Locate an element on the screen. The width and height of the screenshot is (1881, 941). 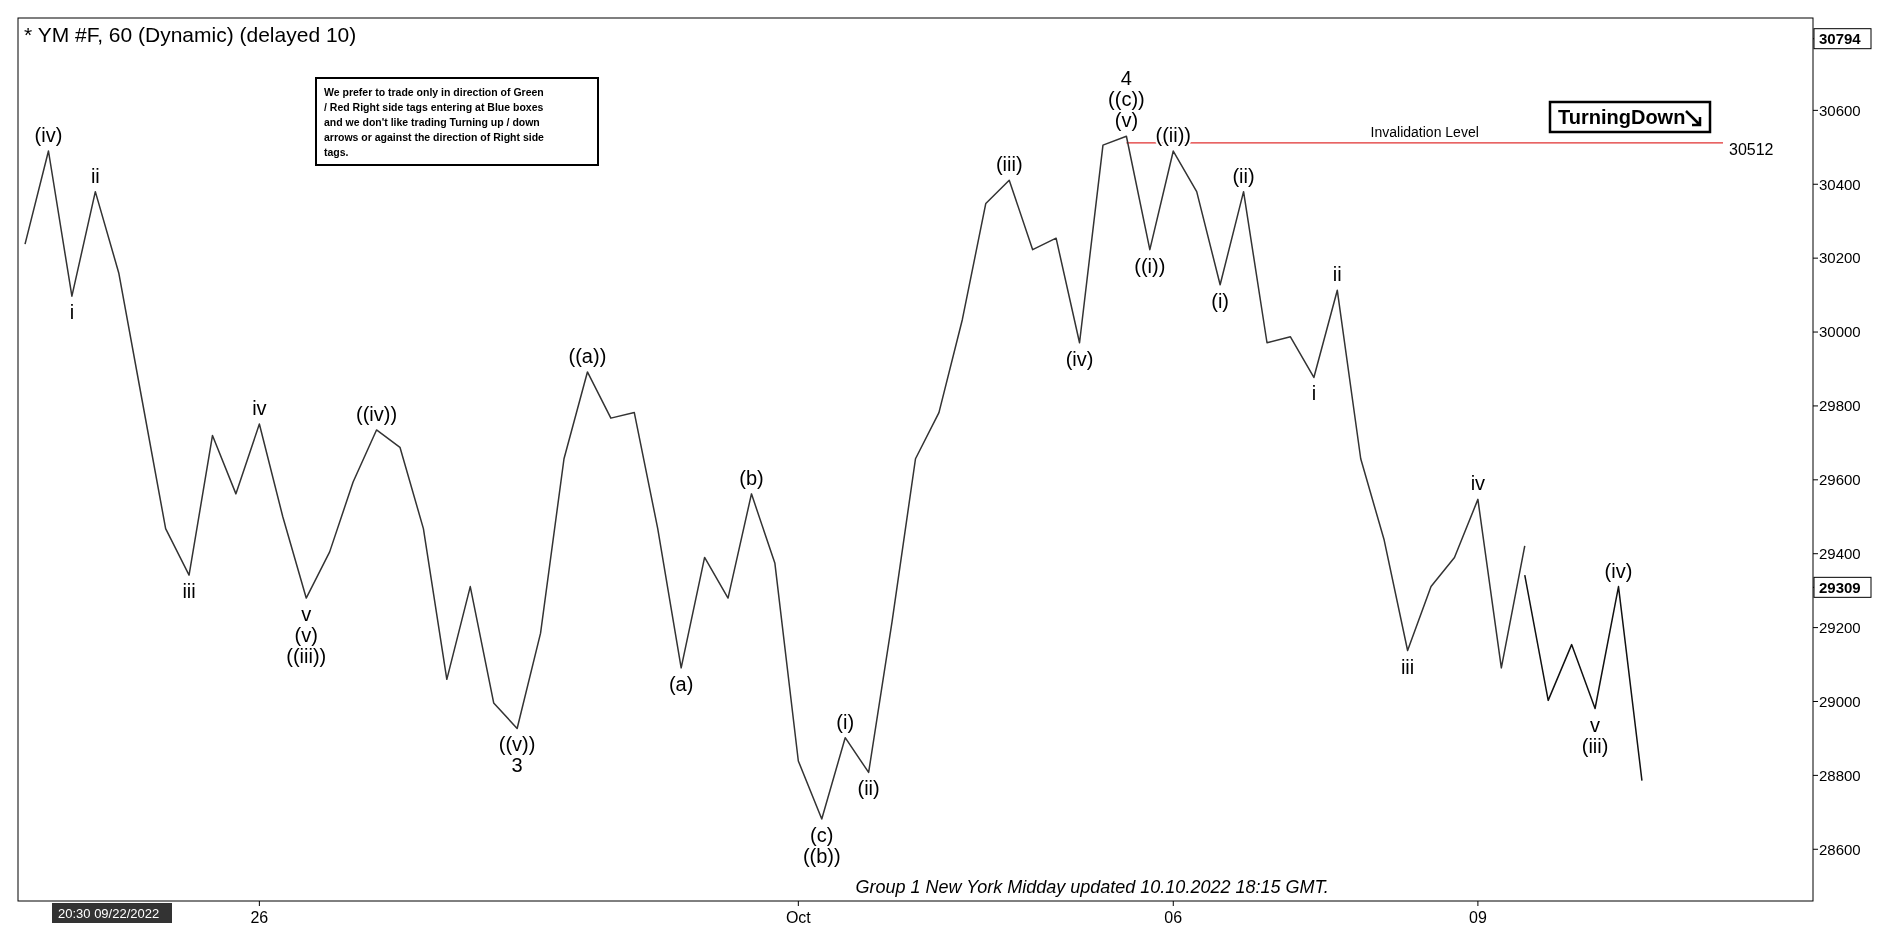
note-box: We prefer to trade only in direction of Green / Red Right side tags entering at Blue boxes and we don't like trading Turning up / down arrows or against the direction of Right side tags. is located at coordinates (457, 121).